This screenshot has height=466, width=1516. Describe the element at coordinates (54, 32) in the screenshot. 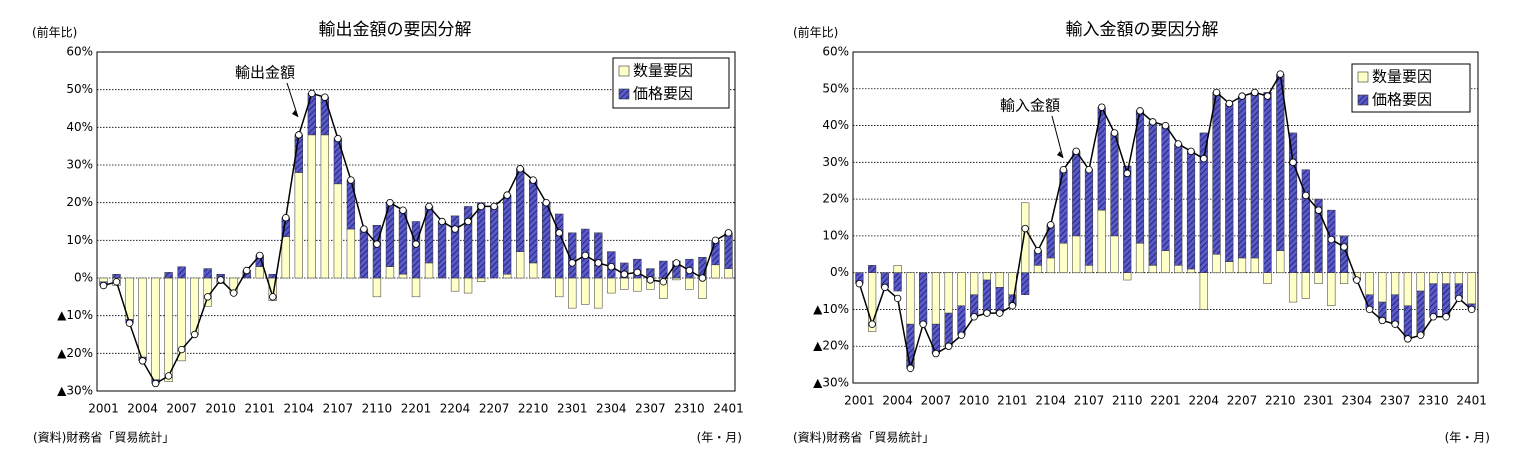

I see `y-unit: (前年比)` at that location.